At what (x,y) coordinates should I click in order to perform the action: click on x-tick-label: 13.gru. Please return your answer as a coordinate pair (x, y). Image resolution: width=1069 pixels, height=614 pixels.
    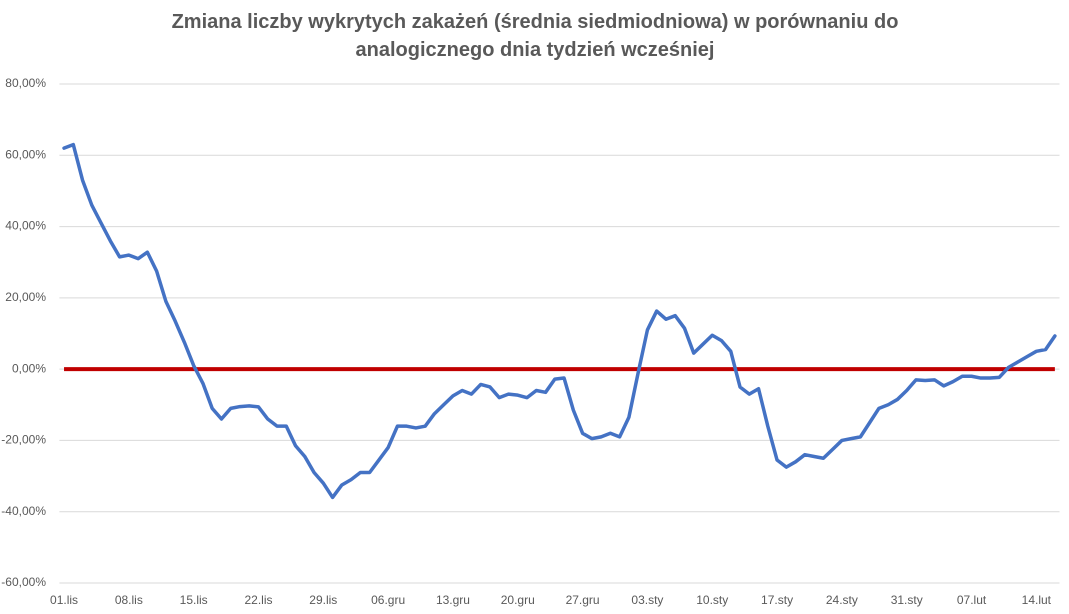
    Looking at the image, I should click on (453, 600).